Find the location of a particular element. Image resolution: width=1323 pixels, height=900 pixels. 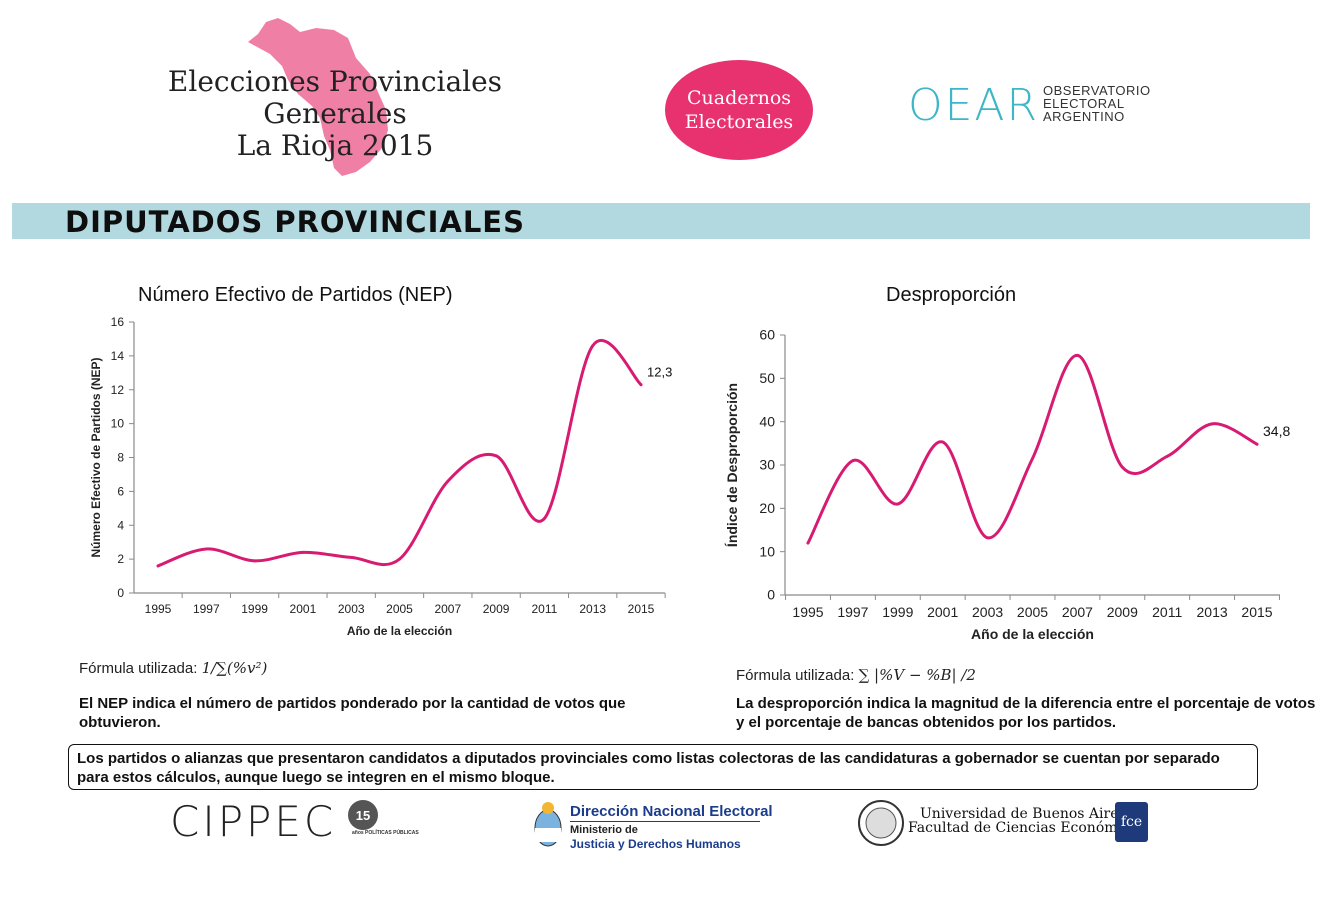

desp-x-tick-label: 2013 is located at coordinates (1212, 612).